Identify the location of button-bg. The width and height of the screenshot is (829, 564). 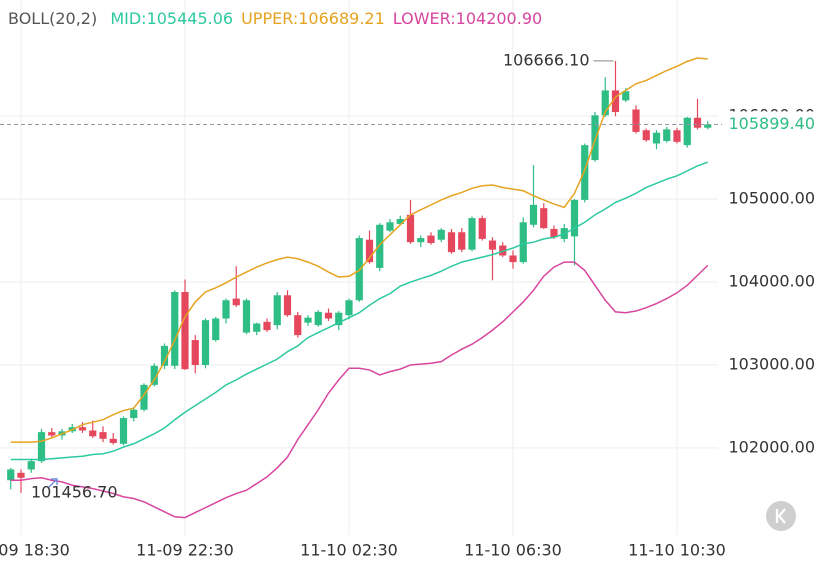
(781, 516).